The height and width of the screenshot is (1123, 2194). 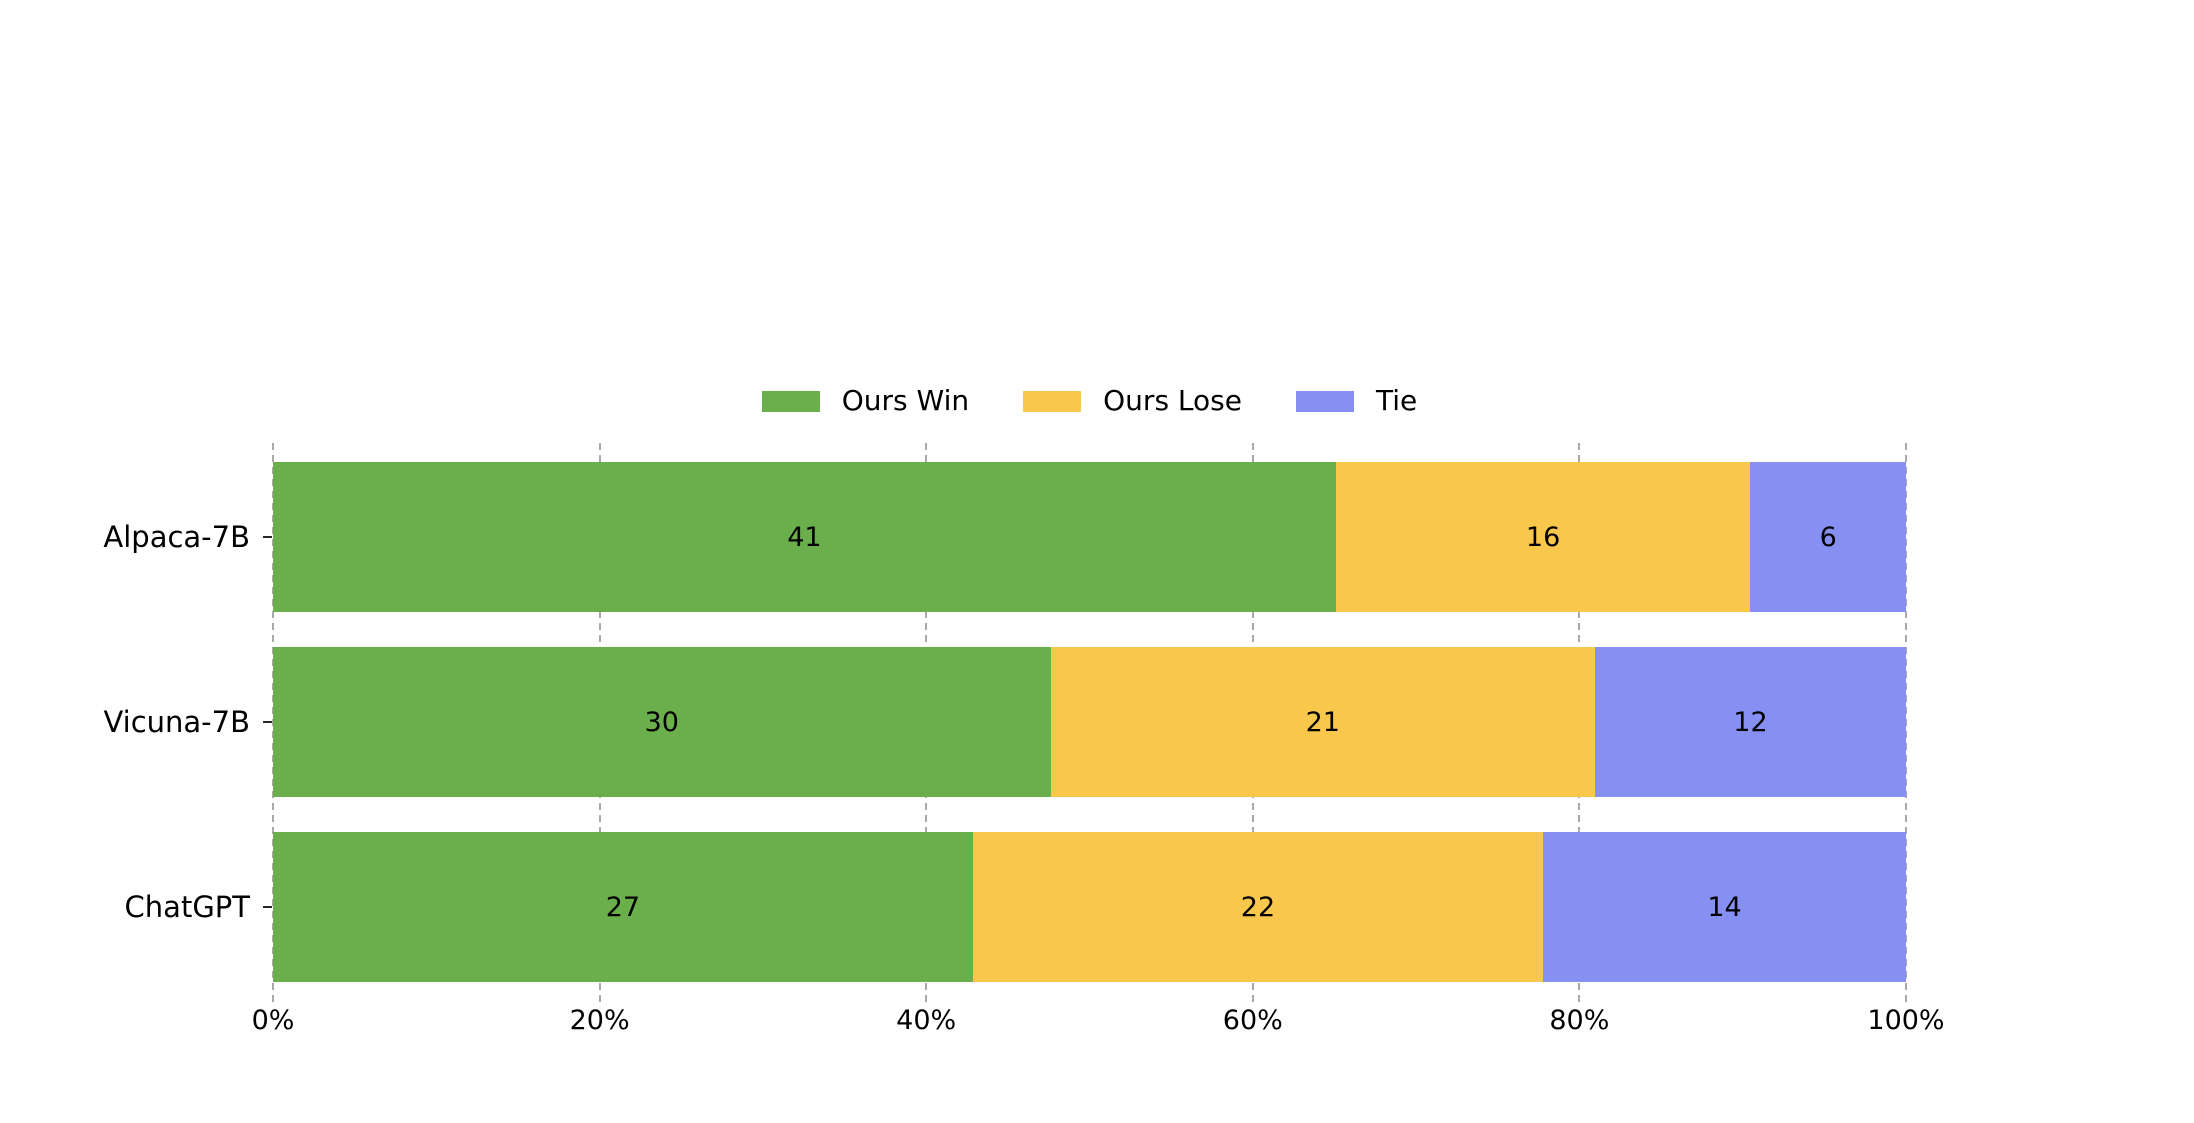 What do you see at coordinates (1579, 1020) in the screenshot?
I see `x-tick-label: 80%` at bounding box center [1579, 1020].